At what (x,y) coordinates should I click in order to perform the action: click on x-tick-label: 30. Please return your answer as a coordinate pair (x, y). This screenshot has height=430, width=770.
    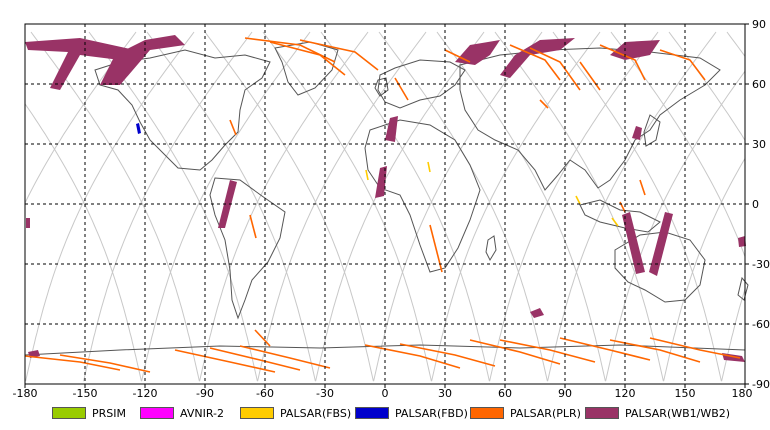
    Looking at the image, I should click on (445, 393).